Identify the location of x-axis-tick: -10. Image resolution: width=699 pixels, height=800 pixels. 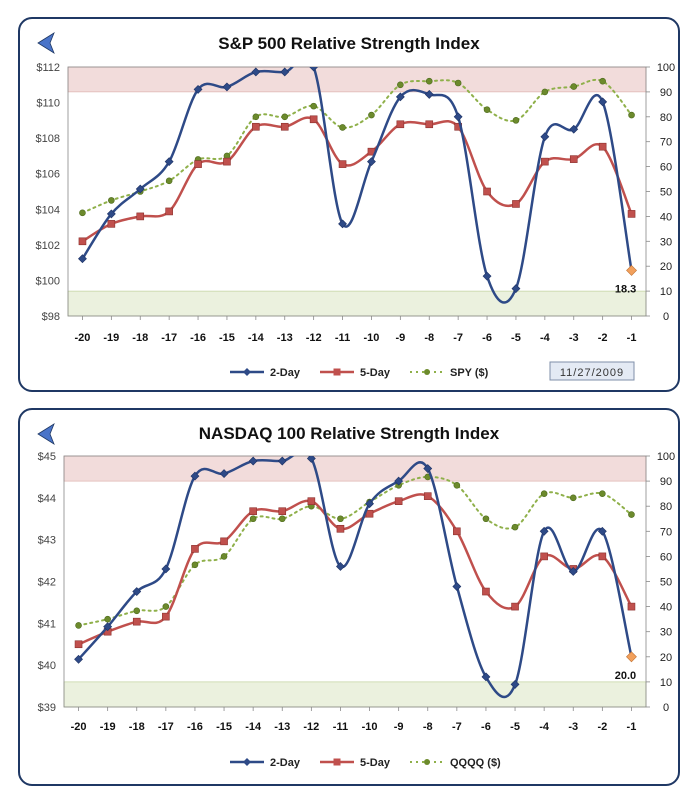
(370, 727).